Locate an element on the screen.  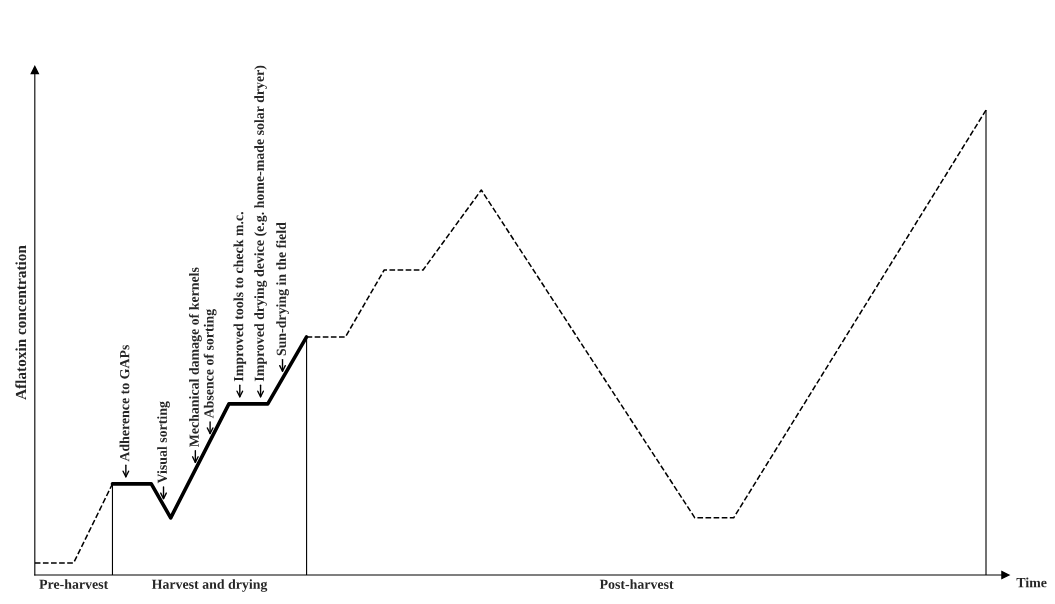
x-axis-title: Time is located at coordinates (1031, 582).